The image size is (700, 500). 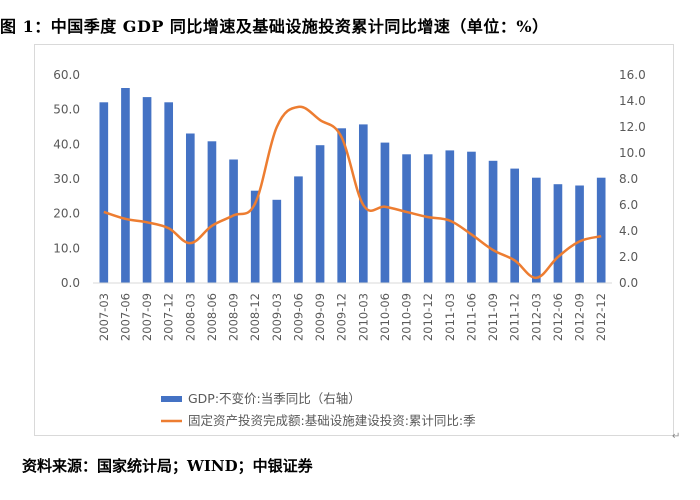 What do you see at coordinates (274, 26) in the screenshot?
I see `figure-title: 图 1：中国季度 GDP 同比增速及基础设施投资累计同比增速（单位：%）` at bounding box center [274, 26].